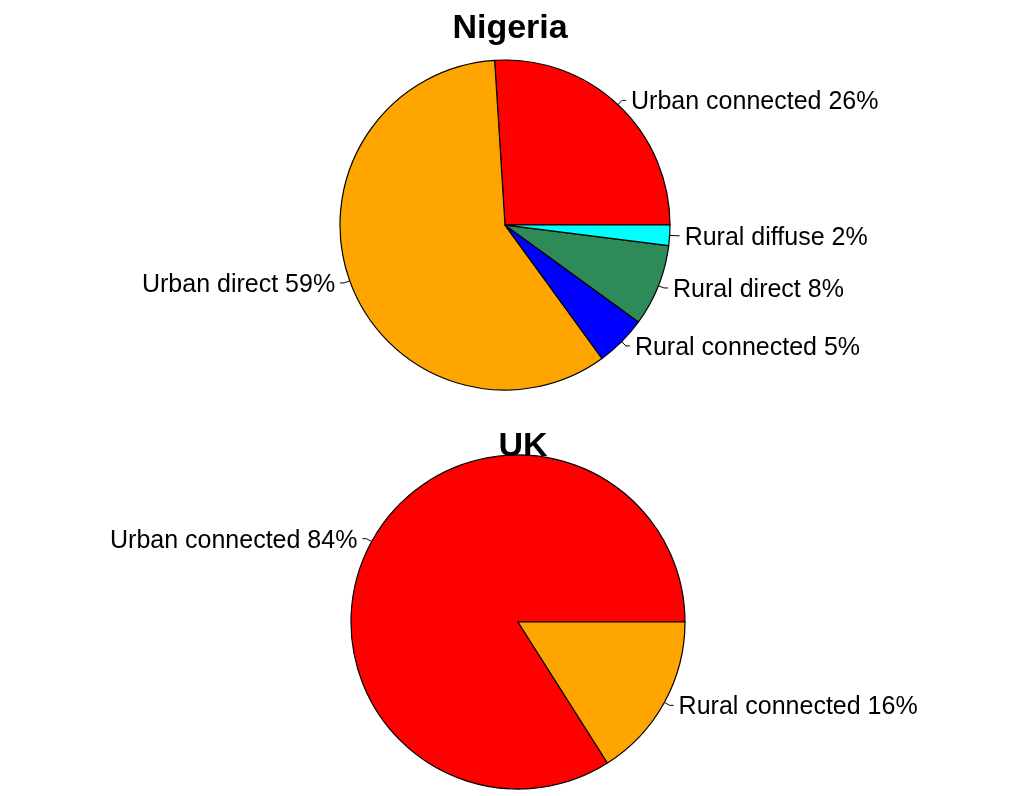 This screenshot has width=1024, height=796. Describe the element at coordinates (755, 100) in the screenshot. I see `slice-label: Urban connected 26%` at that location.